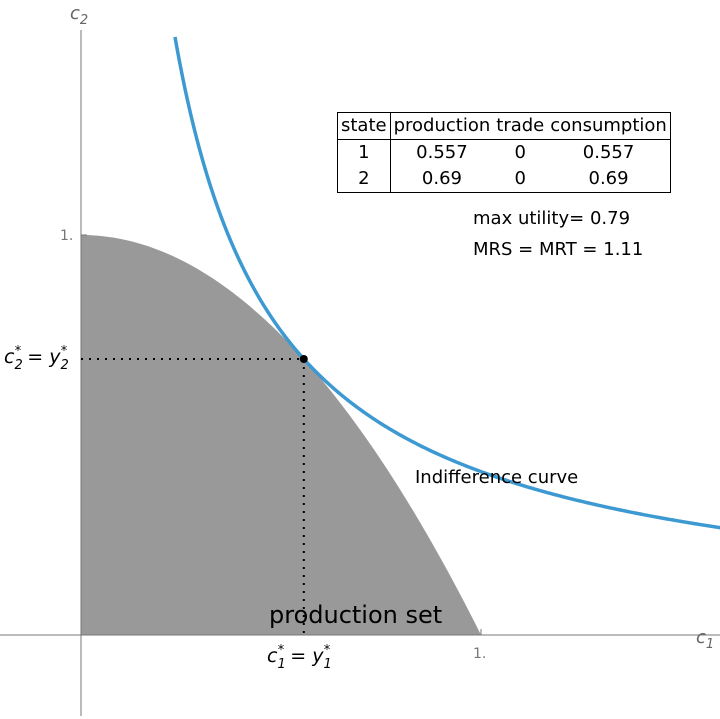  Describe the element at coordinates (479, 654) in the screenshot. I see `x-tick-label: 1.` at that location.